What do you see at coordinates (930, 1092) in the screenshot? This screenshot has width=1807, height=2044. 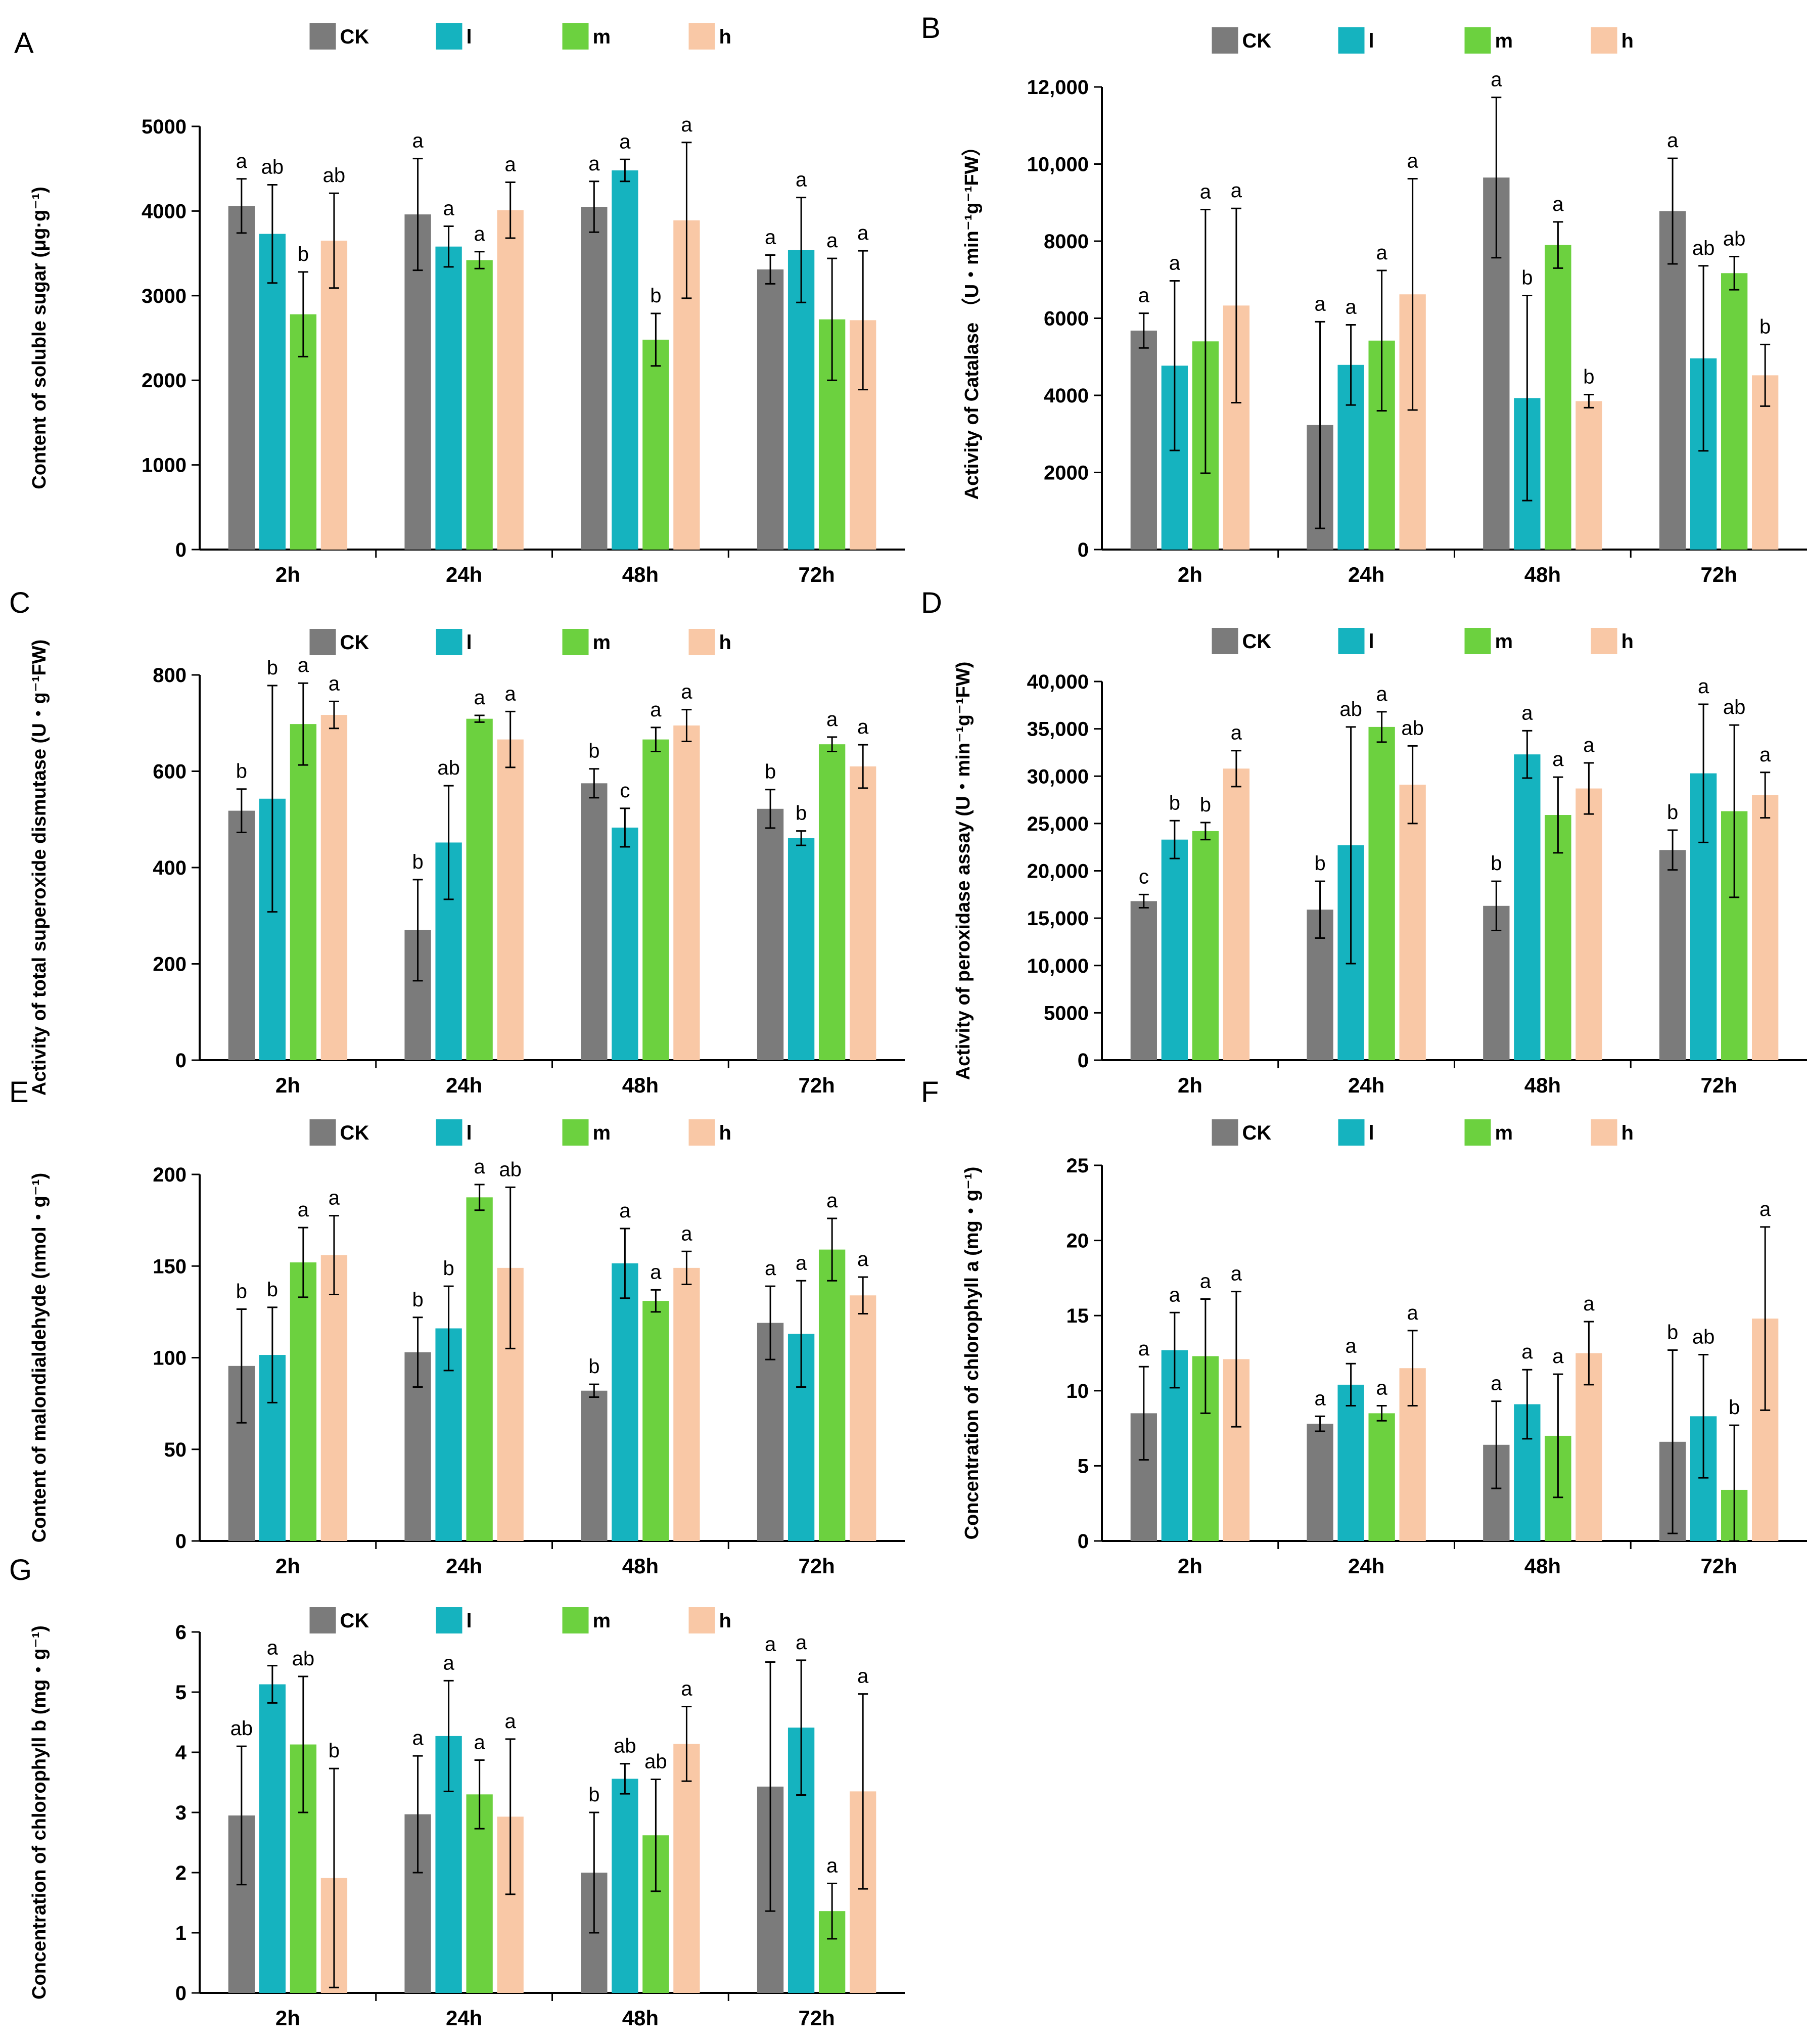 I see `panel-letter: F` at bounding box center [930, 1092].